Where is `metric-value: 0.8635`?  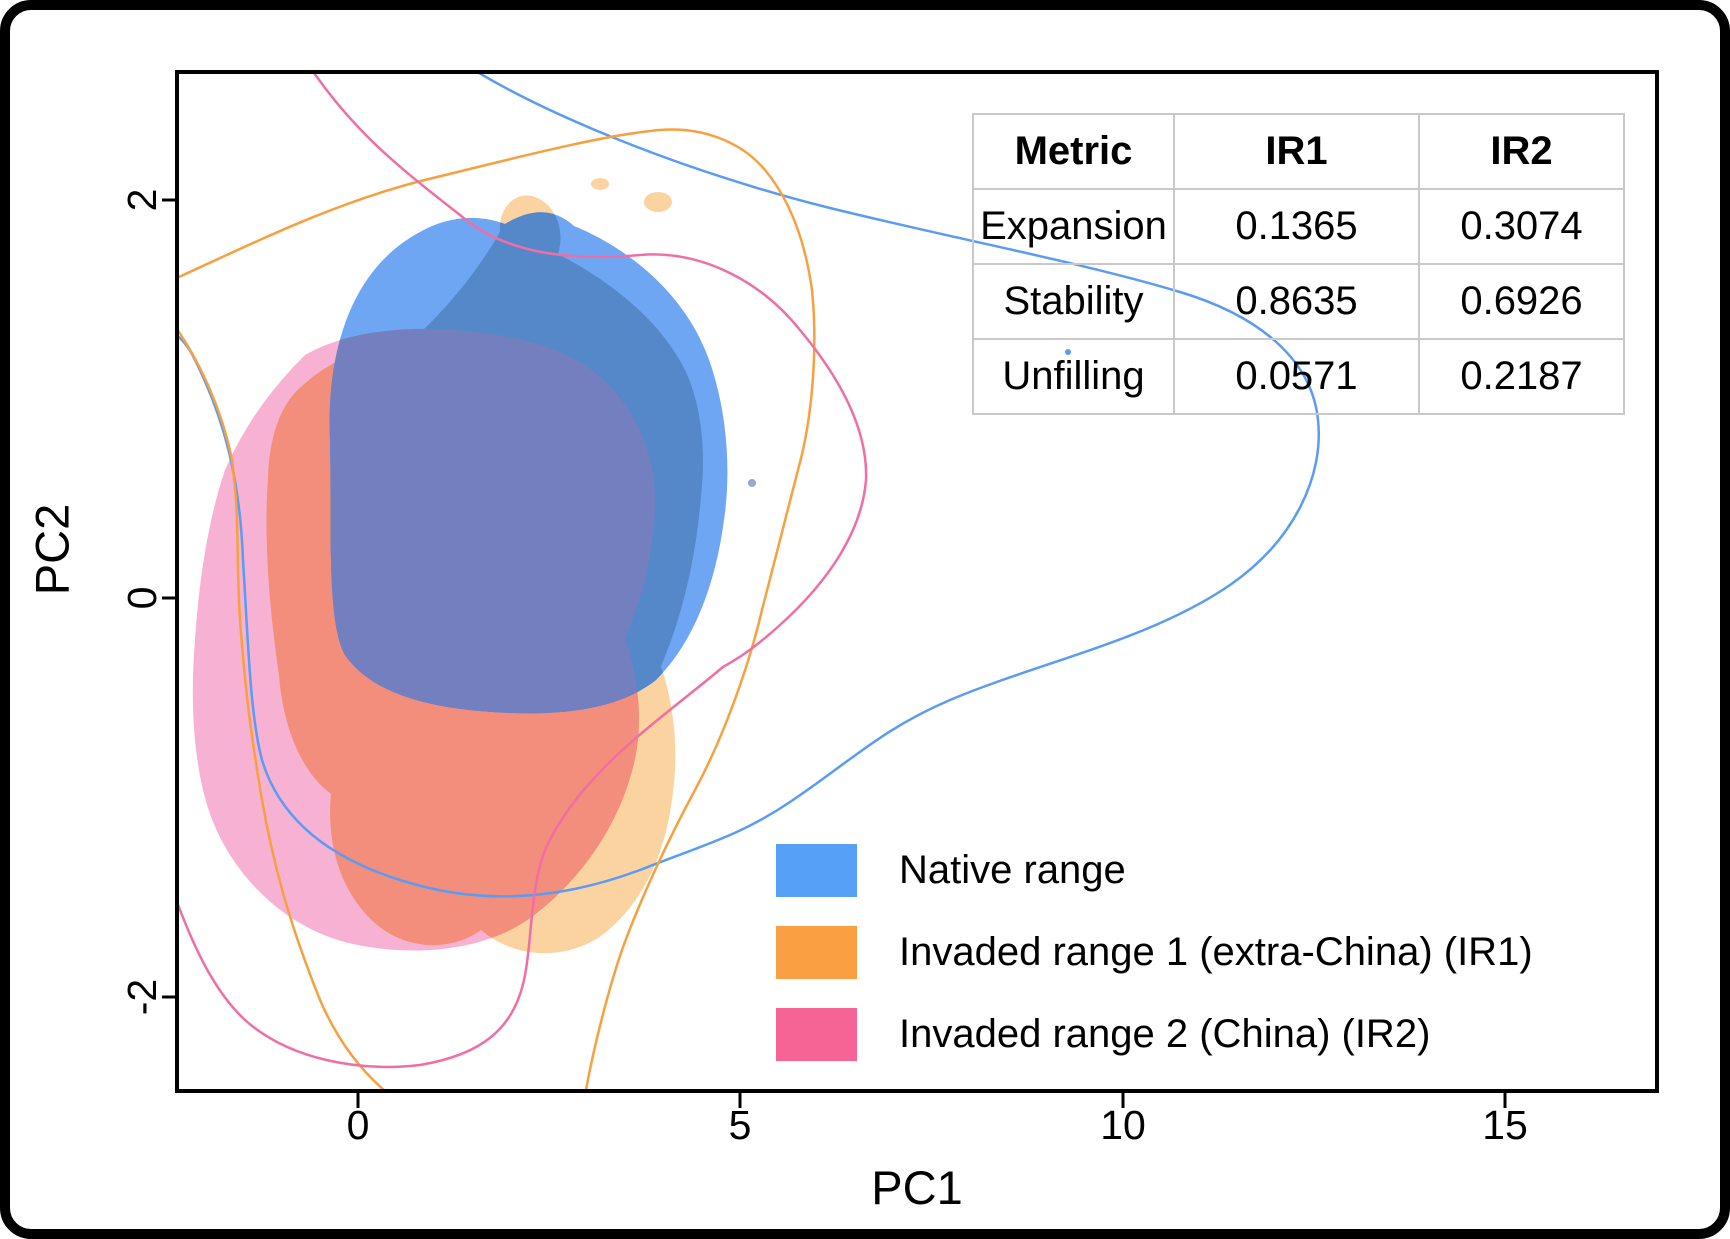 metric-value: 0.8635 is located at coordinates (1296, 301).